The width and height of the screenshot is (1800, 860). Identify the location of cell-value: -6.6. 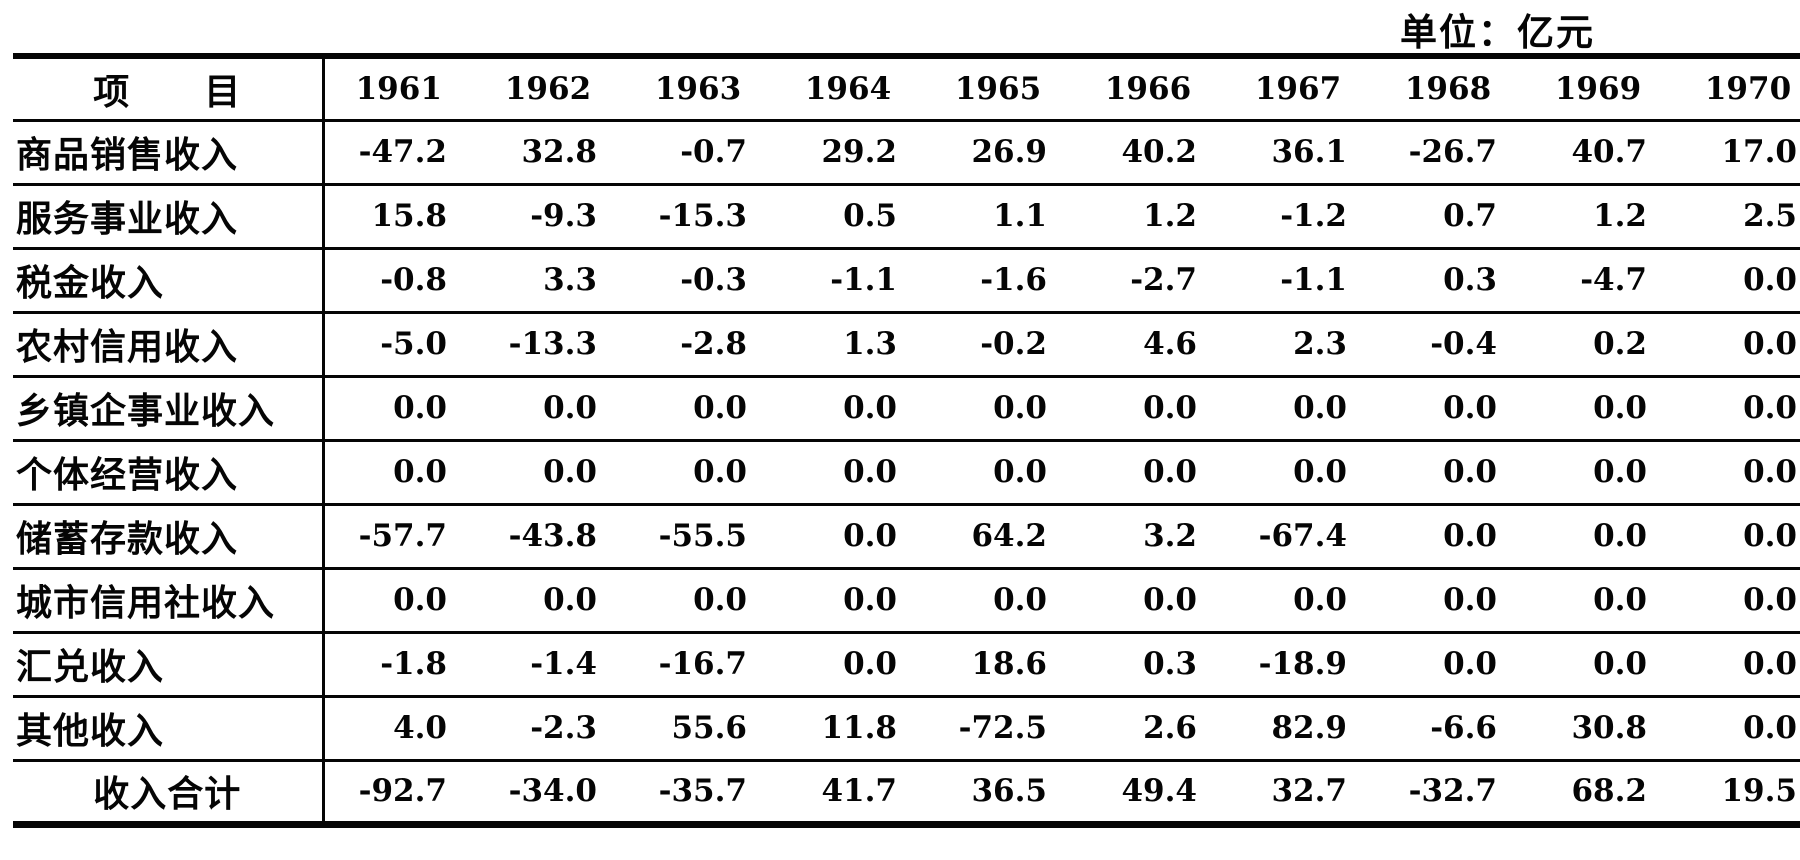
(1448, 729).